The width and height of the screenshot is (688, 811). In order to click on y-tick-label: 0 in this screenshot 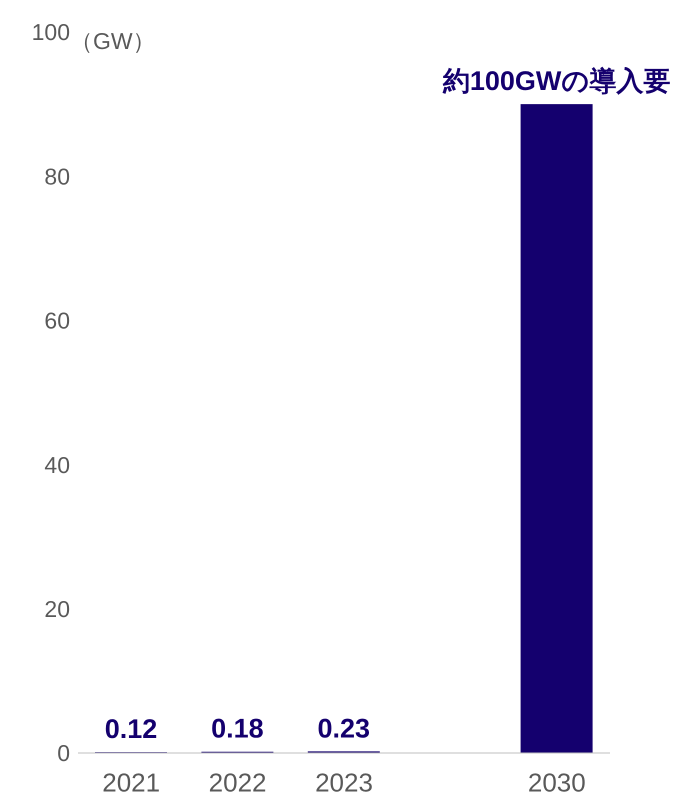, I will do `click(63, 753)`.